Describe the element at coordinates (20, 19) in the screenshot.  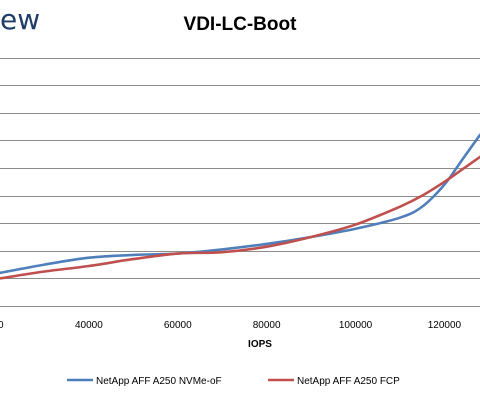
I see `brand-wordmark-fragment: ew` at that location.